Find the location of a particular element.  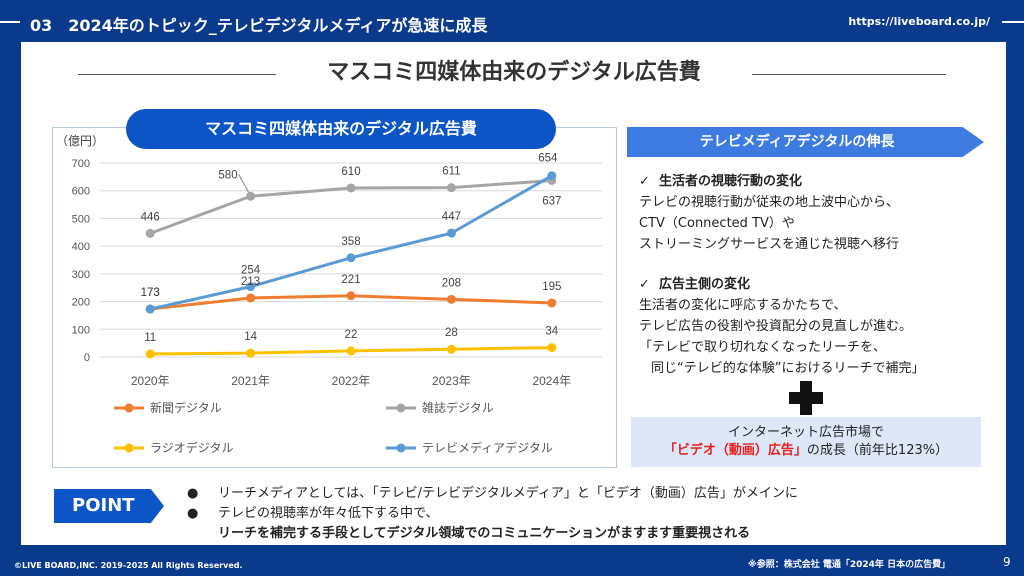

y-tick-label: 400 is located at coordinates (81, 247).